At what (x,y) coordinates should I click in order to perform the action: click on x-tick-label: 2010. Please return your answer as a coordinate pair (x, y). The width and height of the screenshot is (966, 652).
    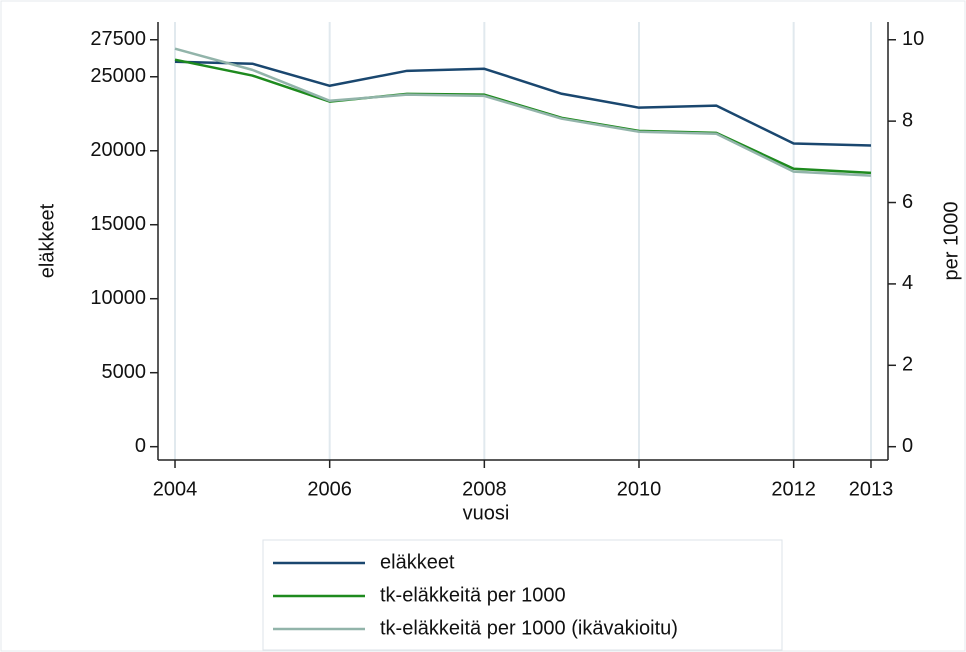
    Looking at the image, I should click on (639, 489).